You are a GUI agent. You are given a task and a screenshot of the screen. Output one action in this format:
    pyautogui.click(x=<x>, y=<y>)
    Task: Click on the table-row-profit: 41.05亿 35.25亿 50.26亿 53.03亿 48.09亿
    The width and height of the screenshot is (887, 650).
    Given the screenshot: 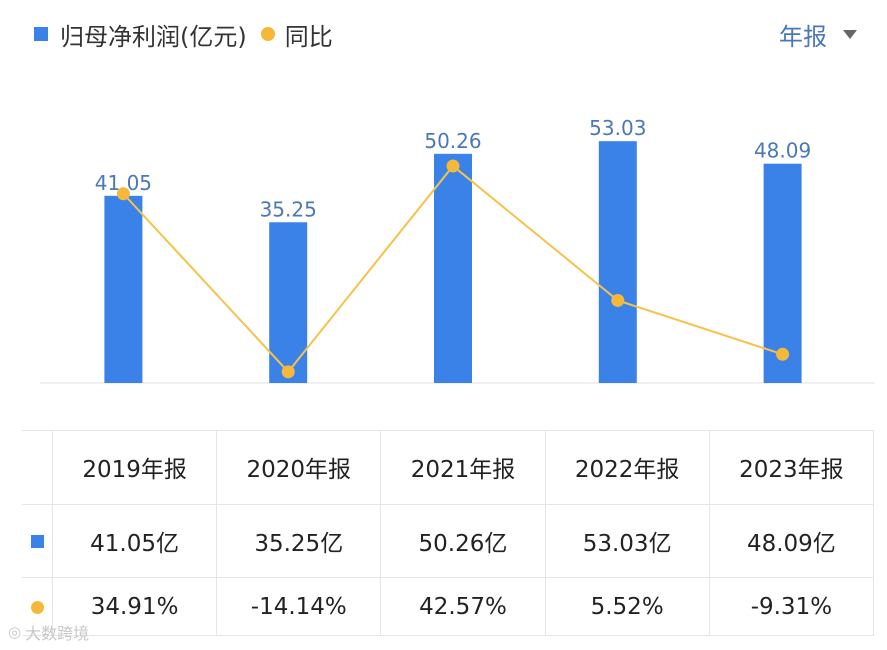 What is the action you would take?
    pyautogui.click(x=448, y=541)
    